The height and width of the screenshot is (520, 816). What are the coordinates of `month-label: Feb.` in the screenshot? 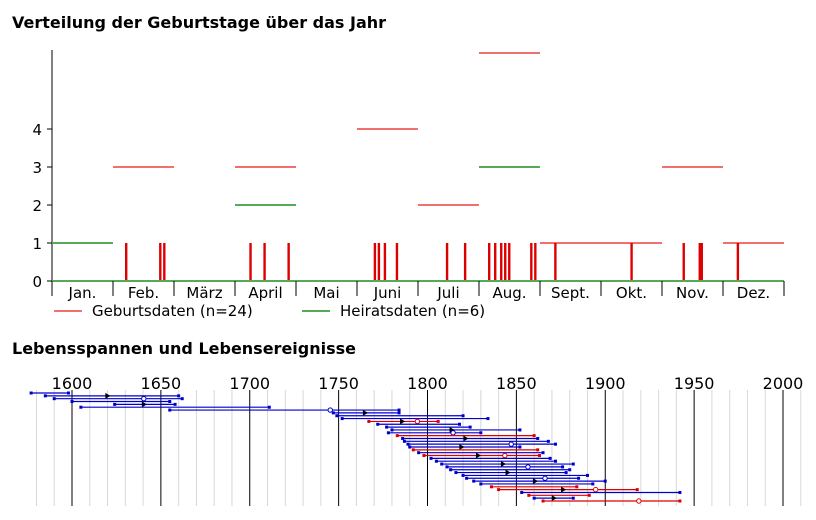 It's located at (143, 293).